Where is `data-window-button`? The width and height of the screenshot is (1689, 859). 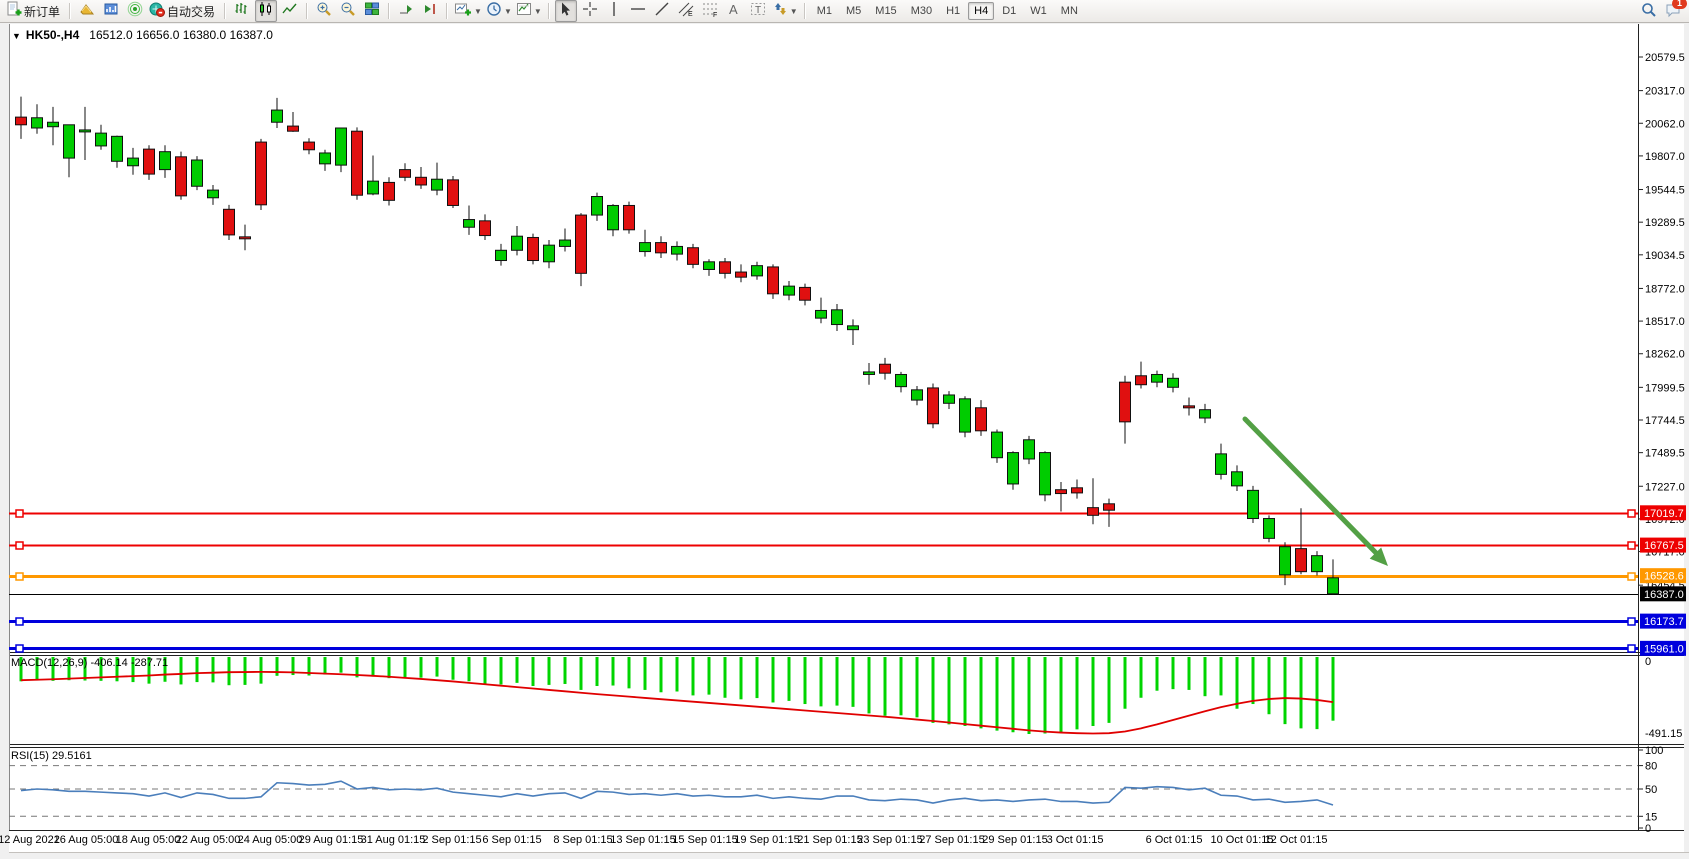 data-window-button is located at coordinates (111, 11).